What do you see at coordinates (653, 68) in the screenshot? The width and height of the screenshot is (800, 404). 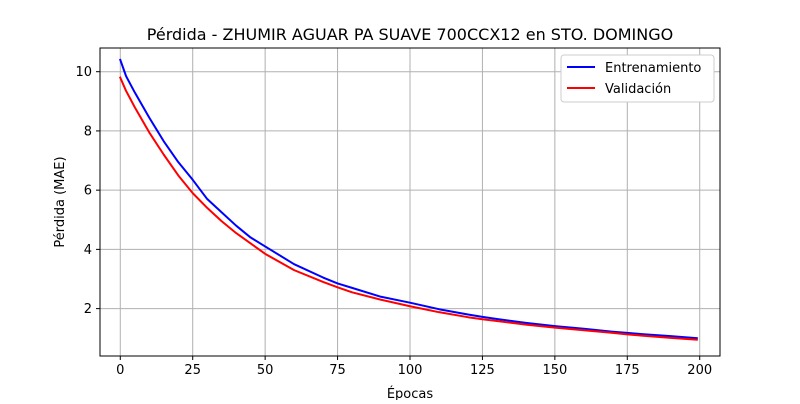 I see `legend-label-entrenamiento: Entrenamiento` at bounding box center [653, 68].